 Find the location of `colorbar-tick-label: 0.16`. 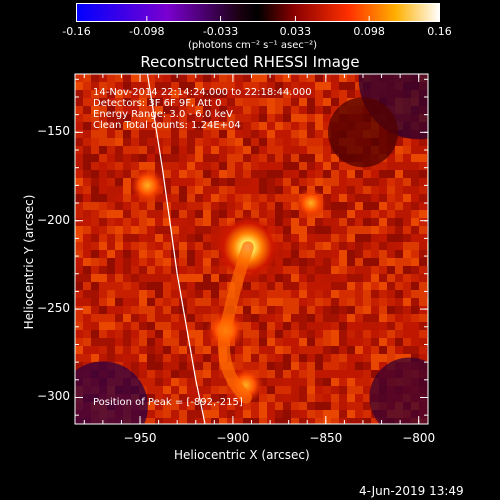

colorbar-tick-label: 0.16 is located at coordinates (439, 31).